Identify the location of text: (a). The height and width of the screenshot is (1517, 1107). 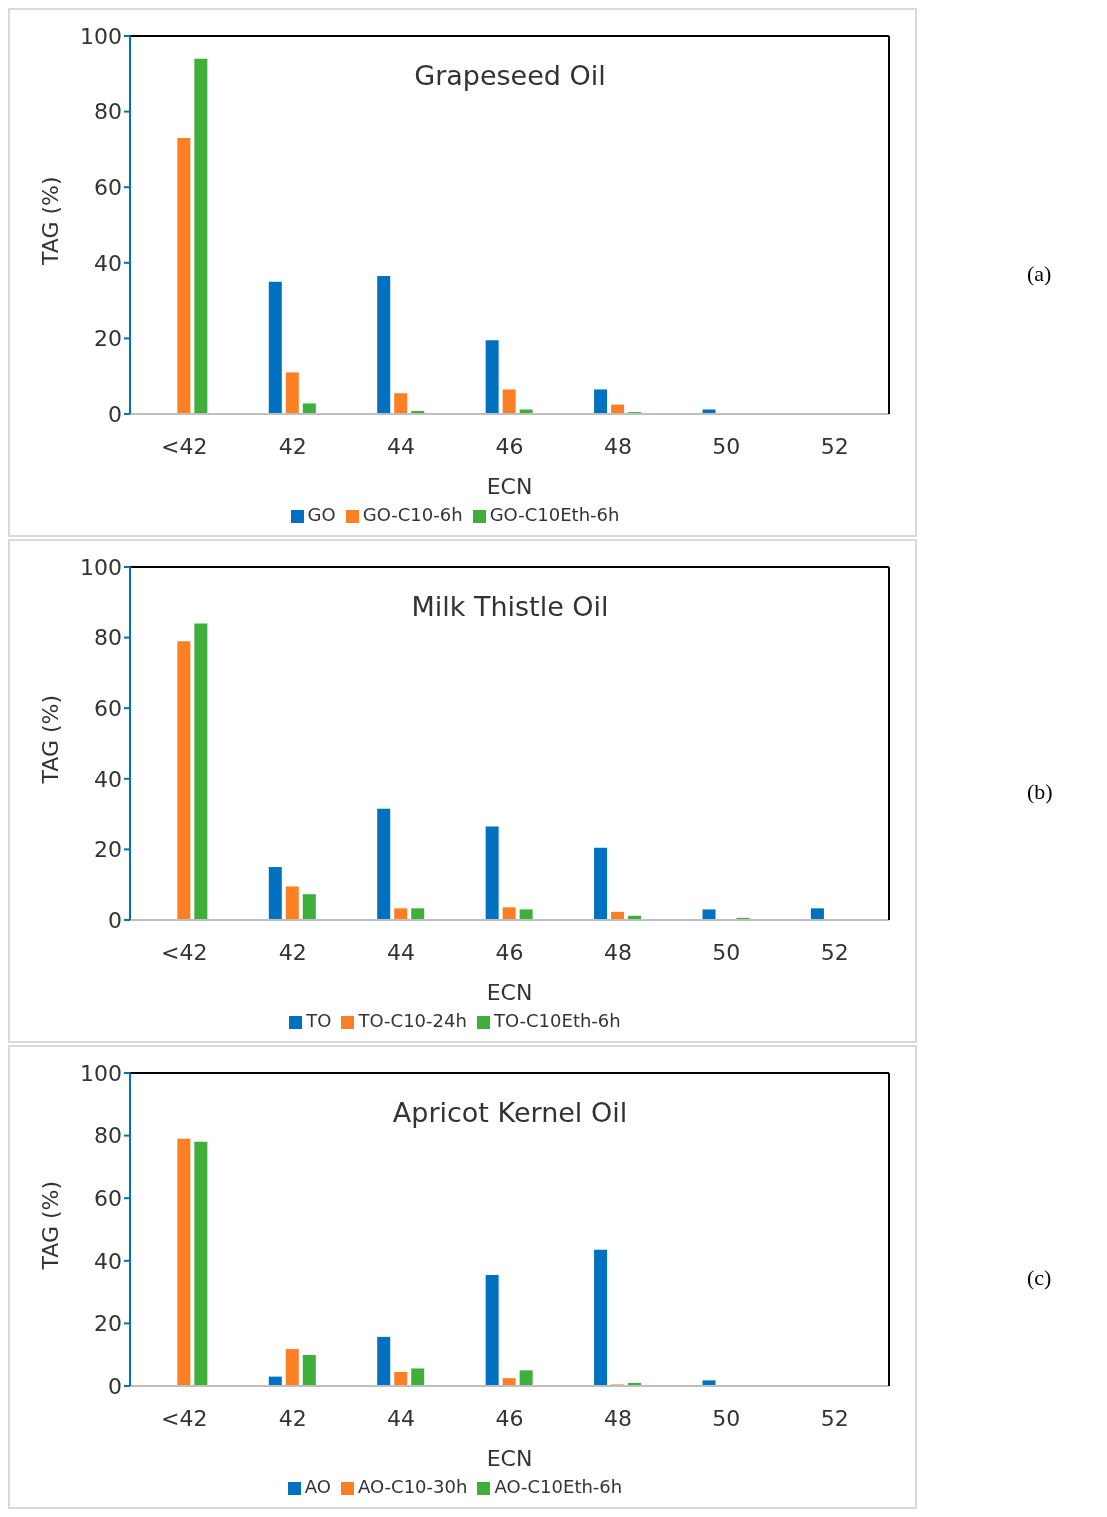
(1039, 273).